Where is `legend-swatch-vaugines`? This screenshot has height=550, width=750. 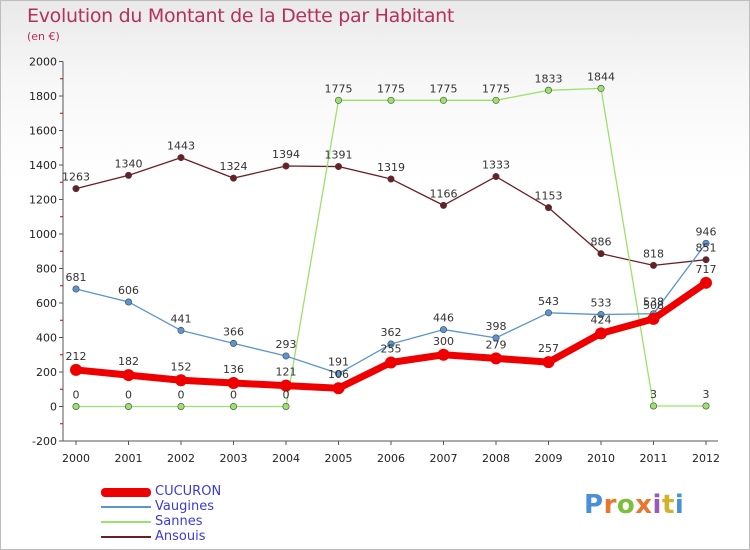
legend-swatch-vaugines is located at coordinates (126, 507).